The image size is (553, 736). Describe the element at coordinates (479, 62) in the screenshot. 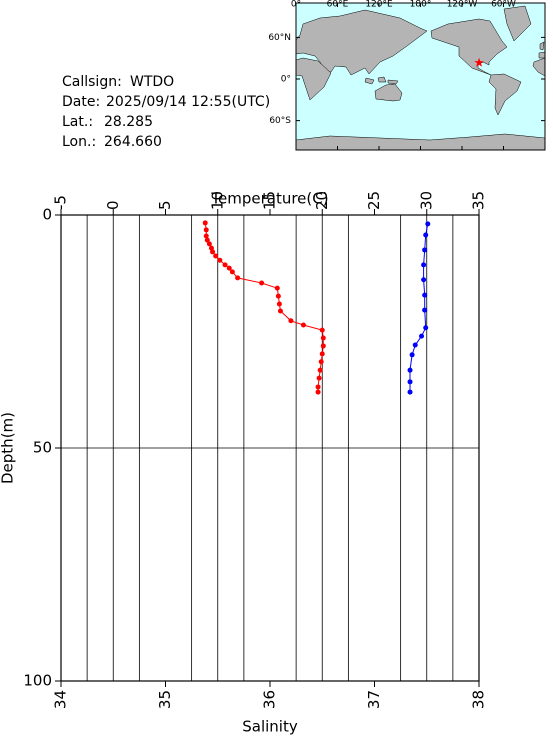

I see `station-marker` at that location.